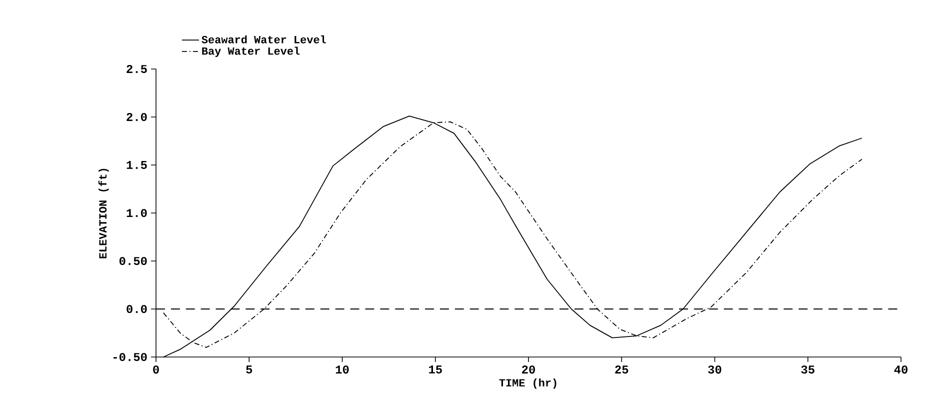 This screenshot has height=409, width=931. I want to click on x-axis-title: TIME (hr), so click(527, 383).